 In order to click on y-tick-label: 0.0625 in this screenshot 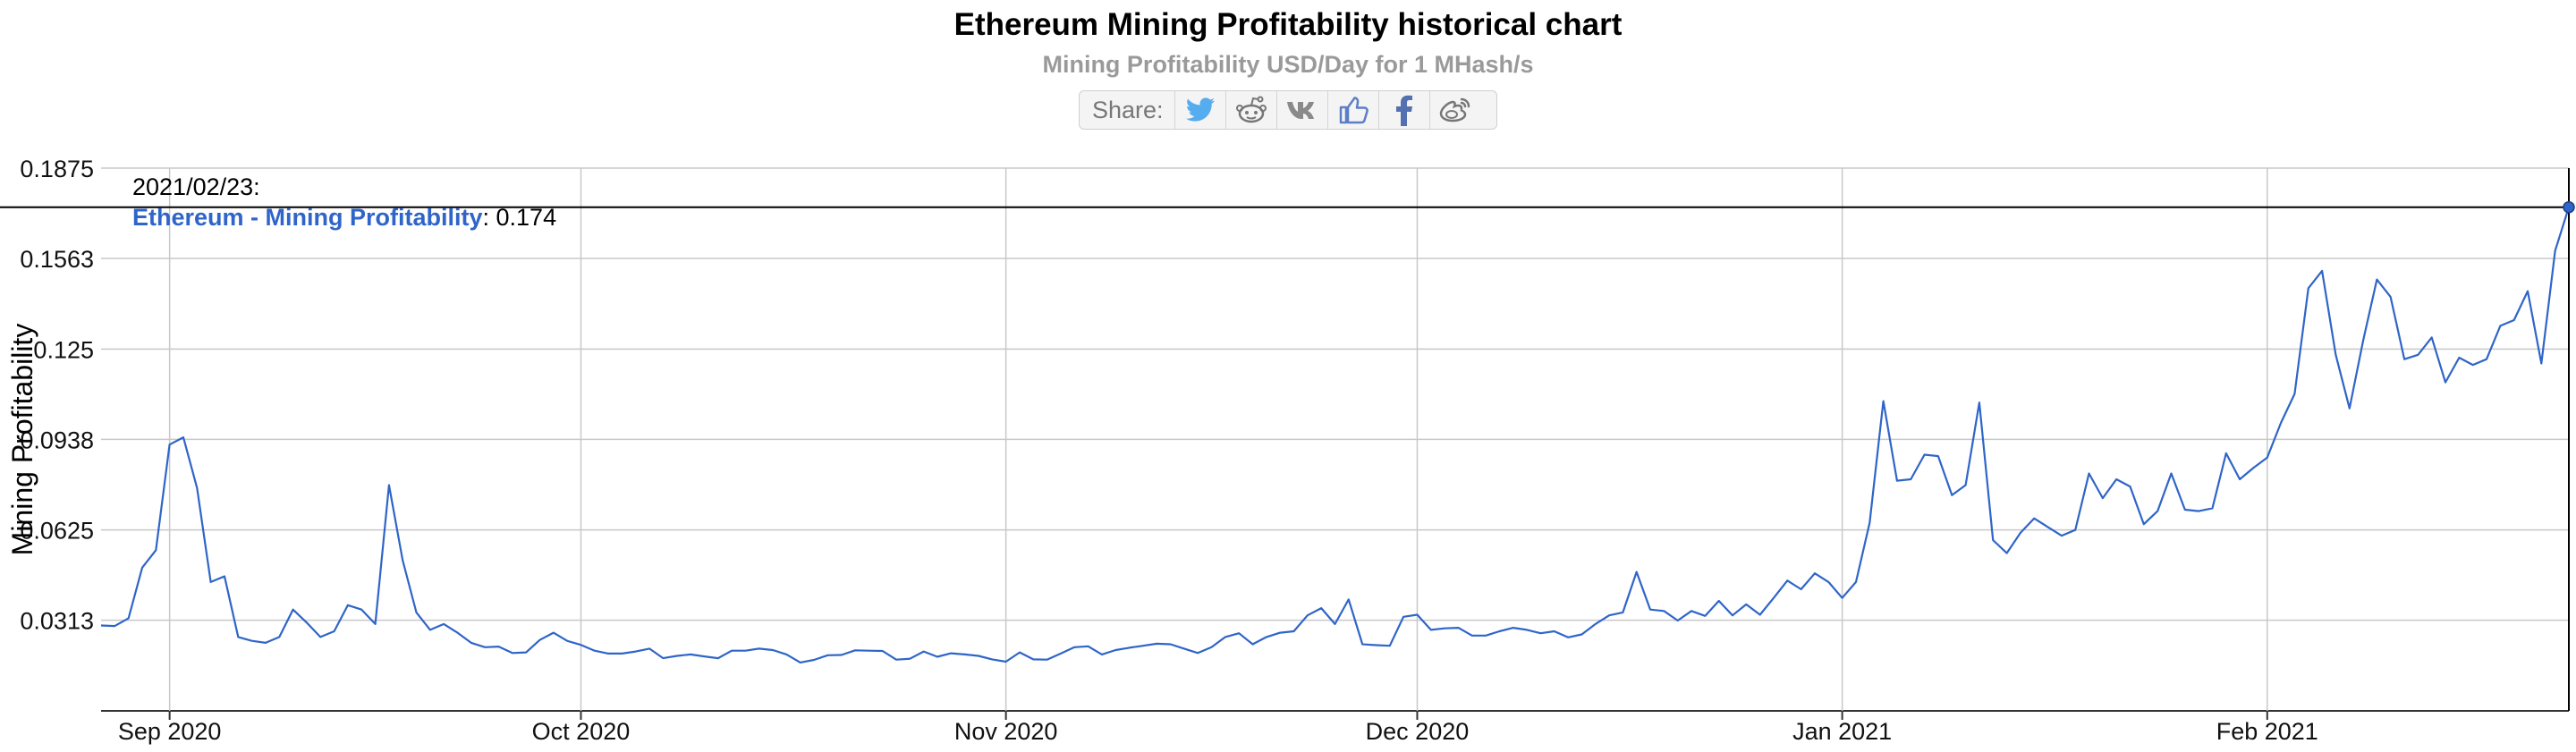, I will do `click(57, 532)`.